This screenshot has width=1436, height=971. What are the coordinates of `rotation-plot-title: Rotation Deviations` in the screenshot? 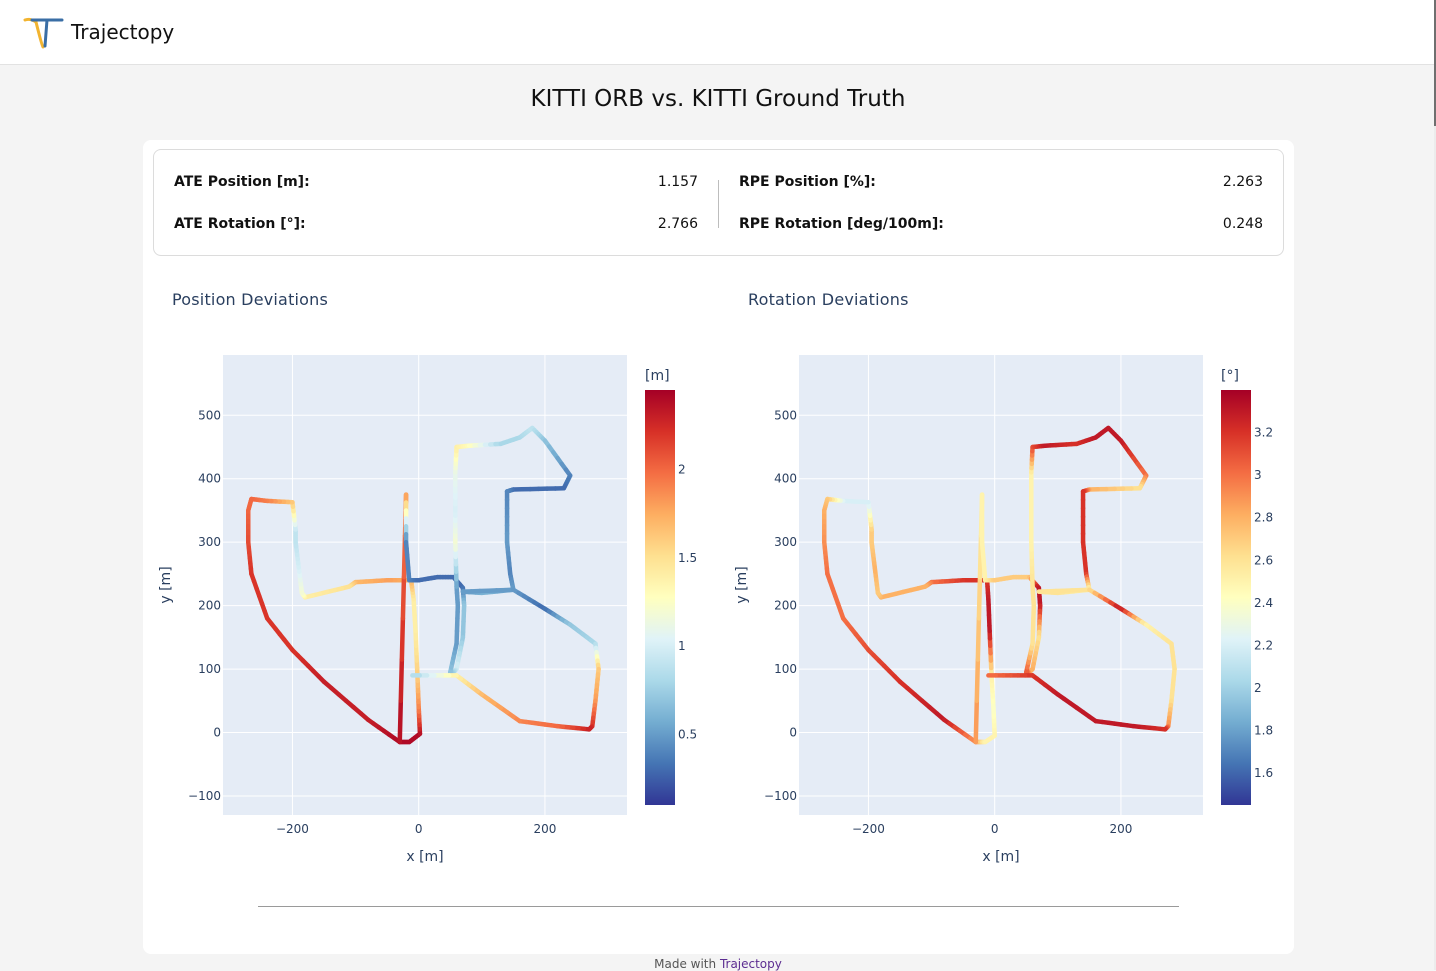 It's located at (828, 299).